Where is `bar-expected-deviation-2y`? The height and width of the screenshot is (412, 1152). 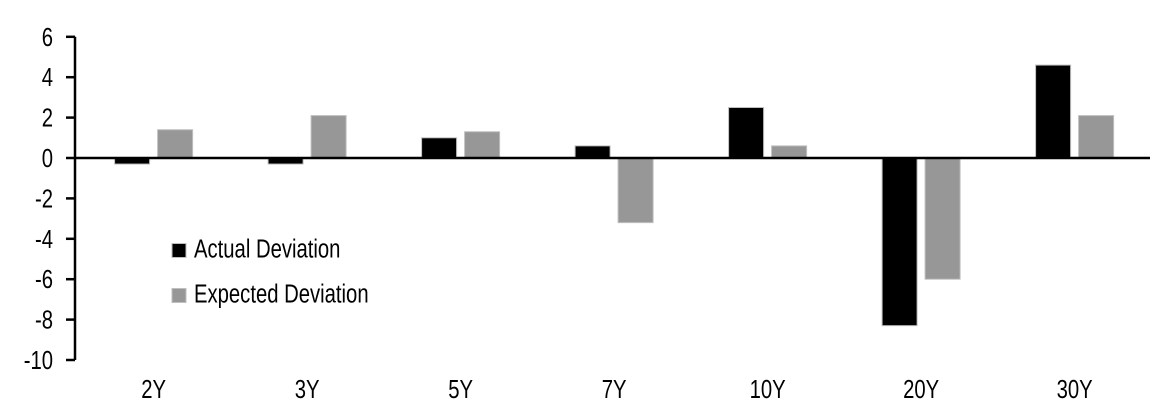
bar-expected-deviation-2y is located at coordinates (175, 144).